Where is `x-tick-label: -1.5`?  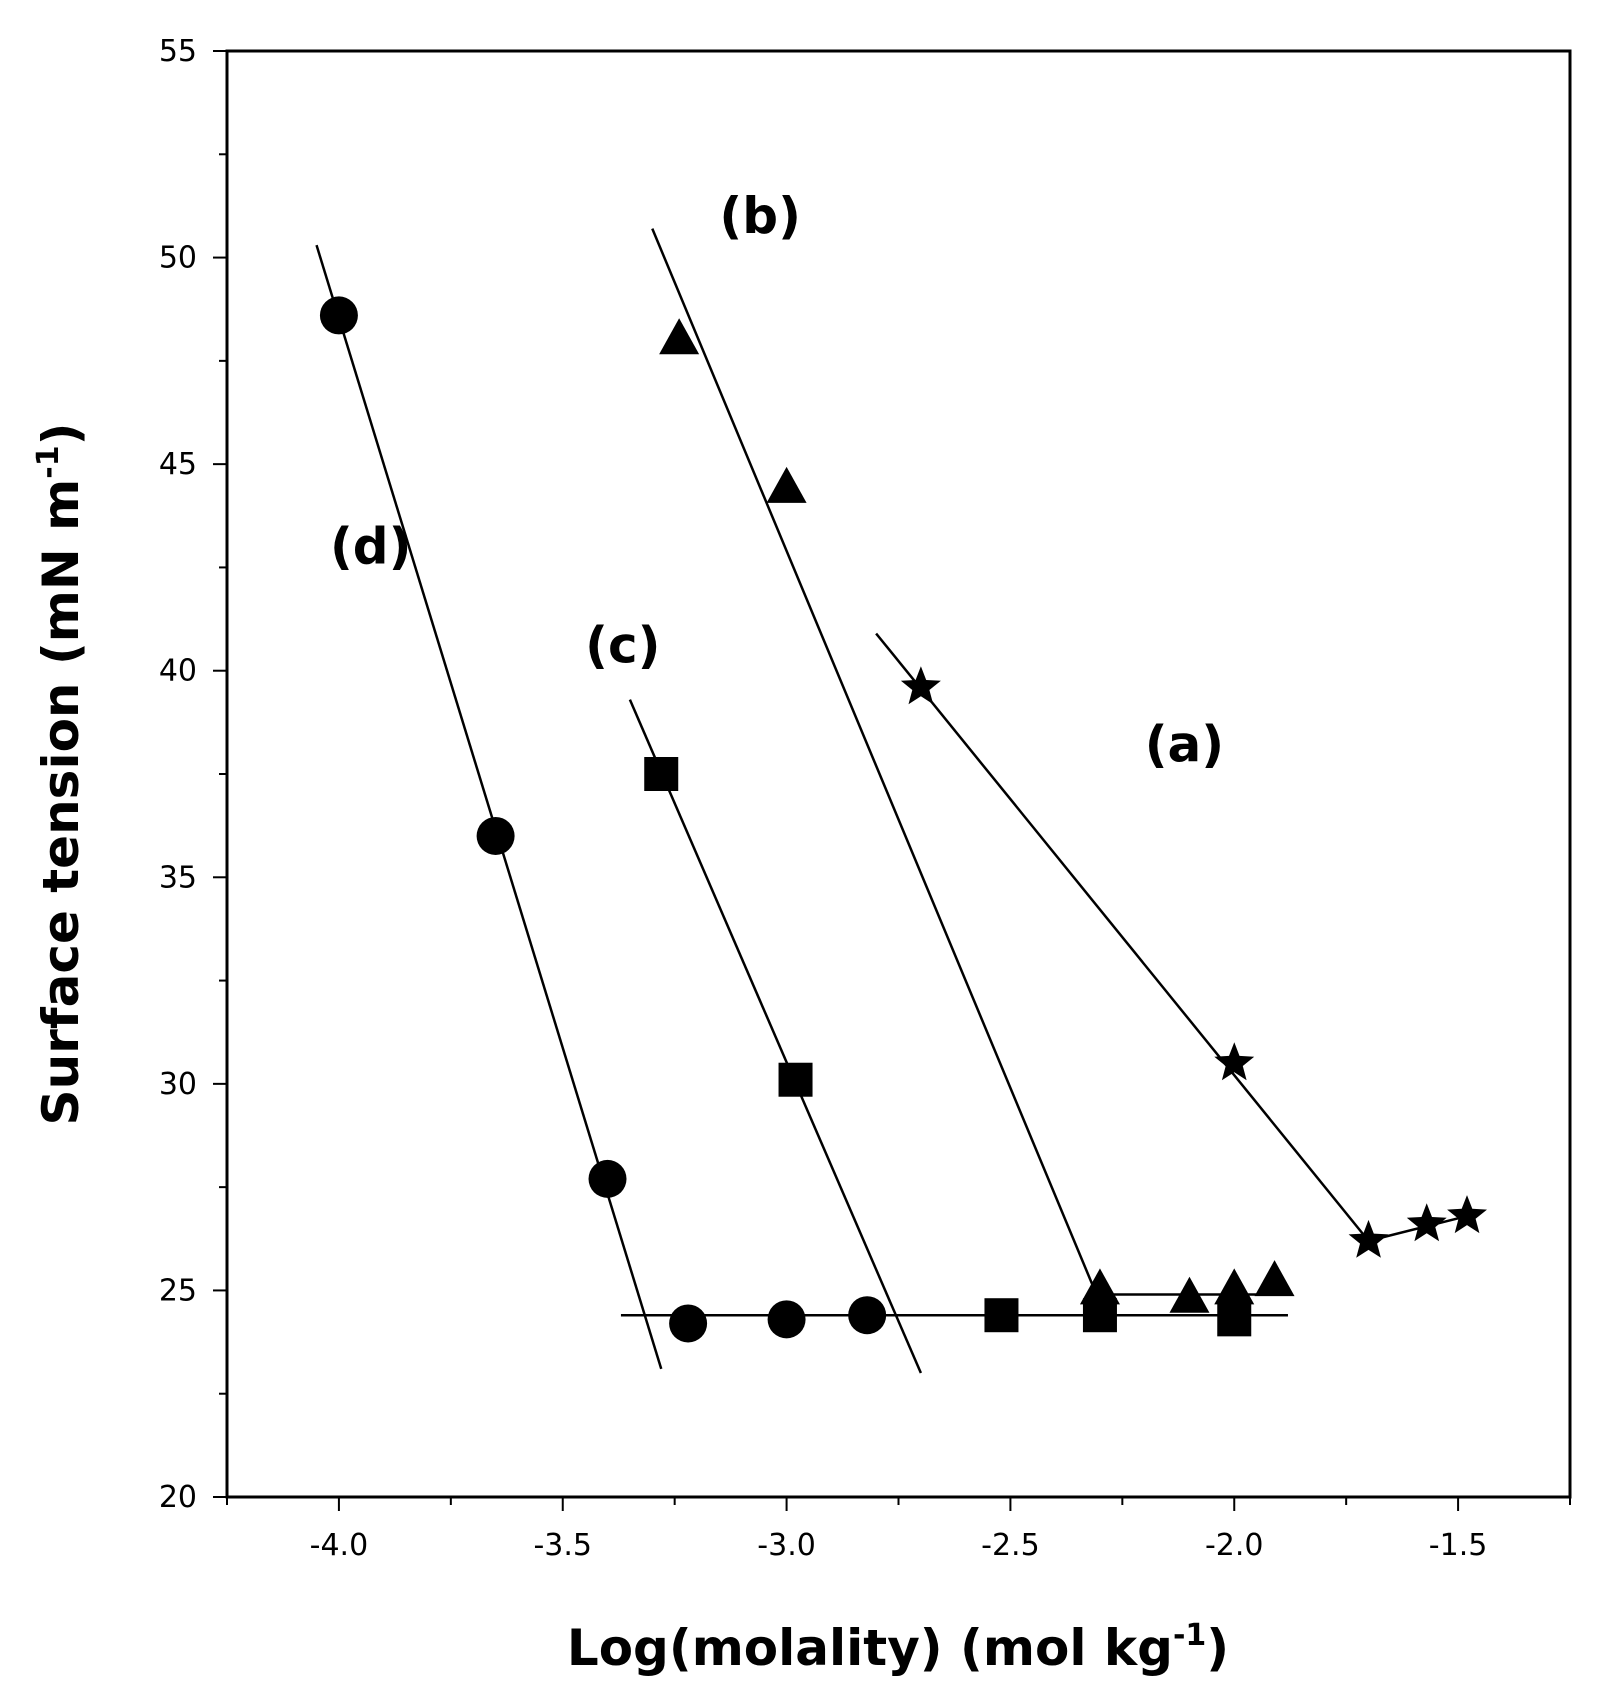
x-tick-label: -1.5 is located at coordinates (1458, 1545).